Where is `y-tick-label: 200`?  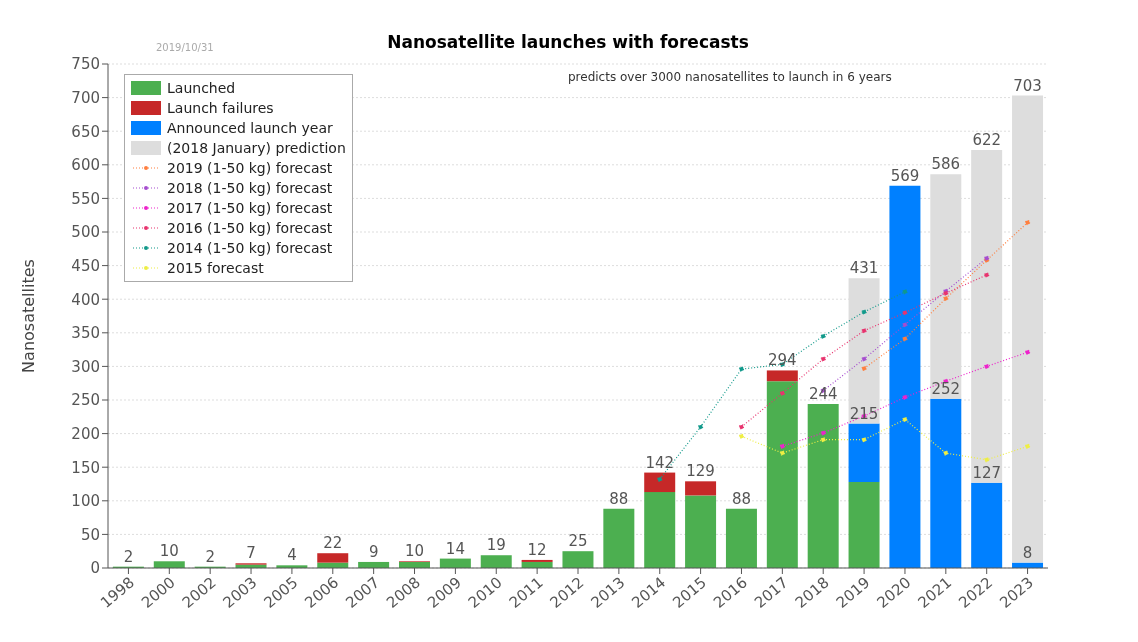 y-tick-label: 200 is located at coordinates (85, 433).